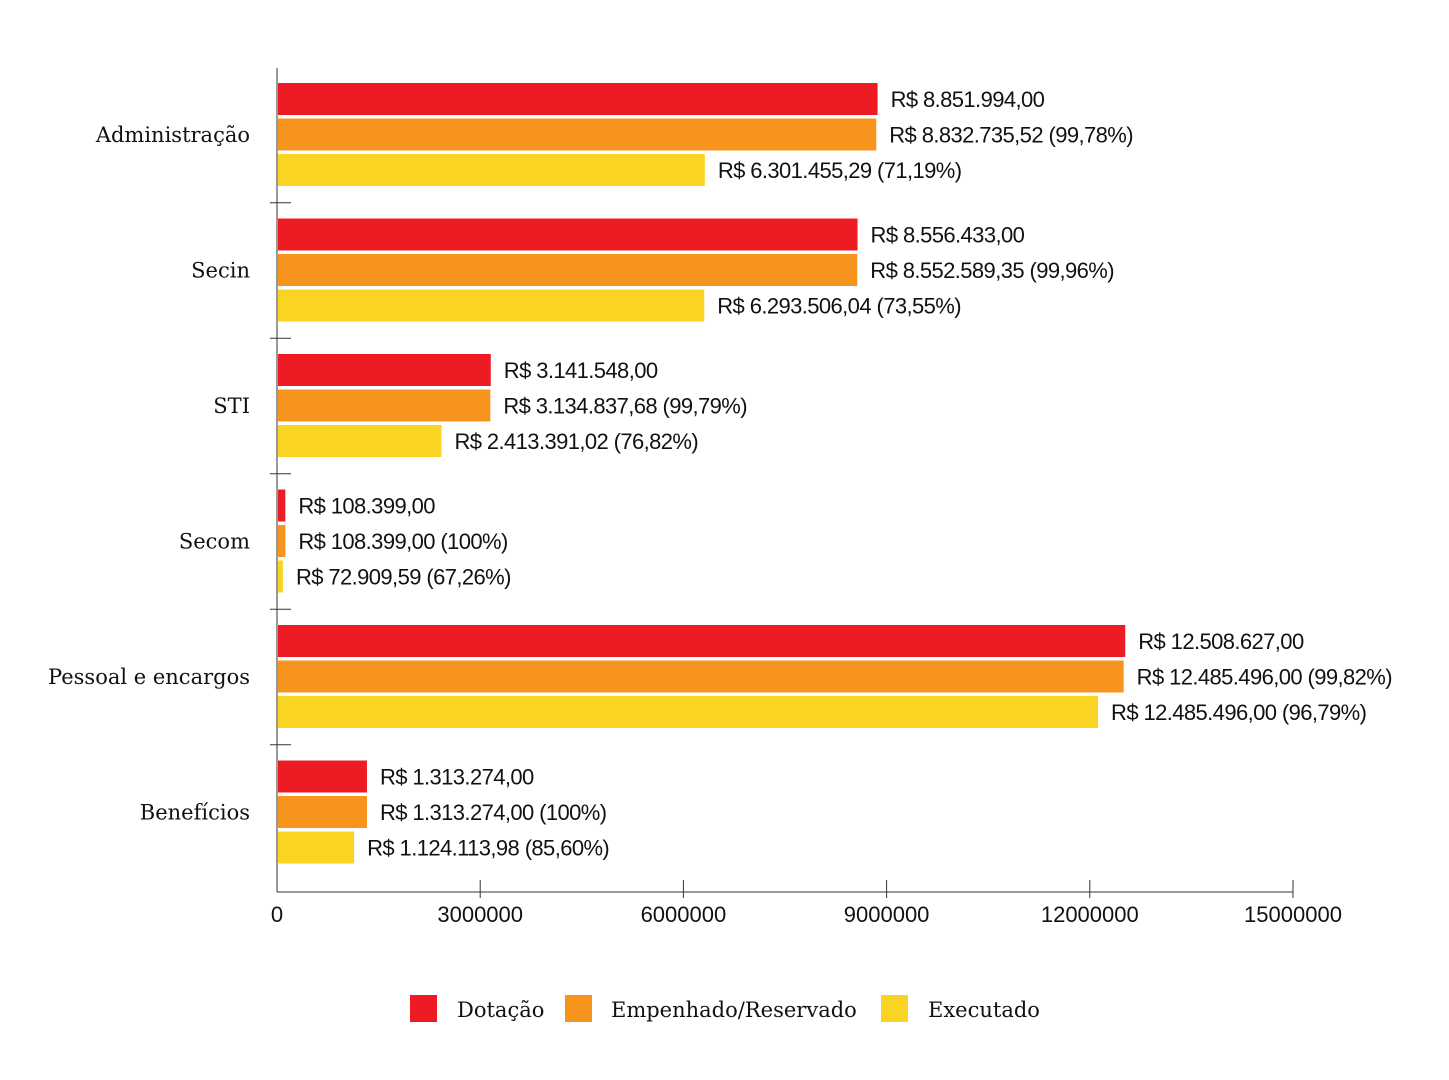 Image resolution: width=1449 pixels, height=1080 pixels. Describe the element at coordinates (457, 777) in the screenshot. I see `data-label: R$ 1.313.274,00` at that location.